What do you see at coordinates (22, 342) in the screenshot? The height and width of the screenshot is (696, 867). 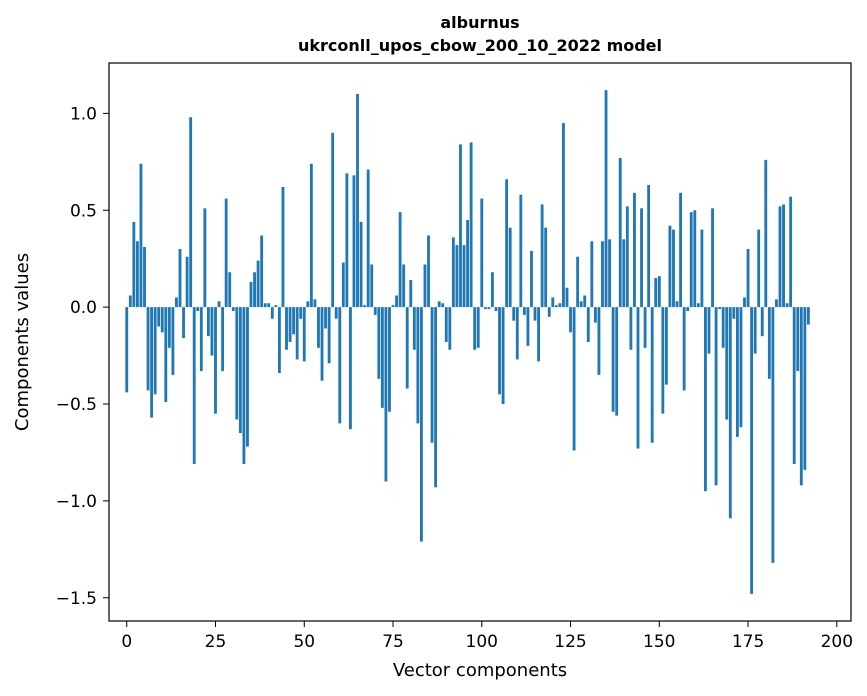 I see `y-axis-label: Components values` at bounding box center [22, 342].